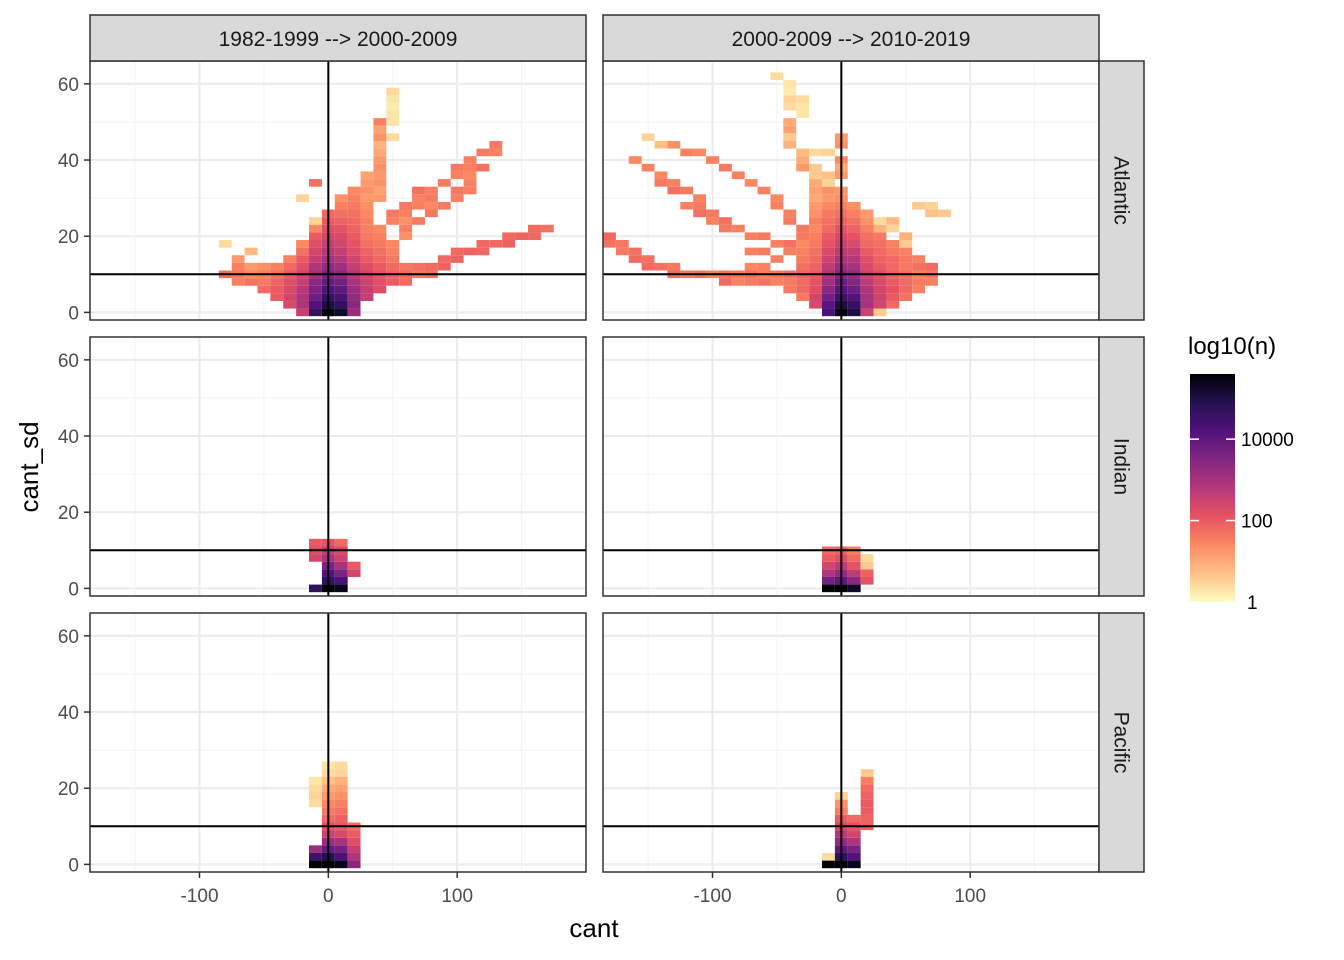  What do you see at coordinates (1232, 346) in the screenshot?
I see `legend-title: log10(n)` at bounding box center [1232, 346].